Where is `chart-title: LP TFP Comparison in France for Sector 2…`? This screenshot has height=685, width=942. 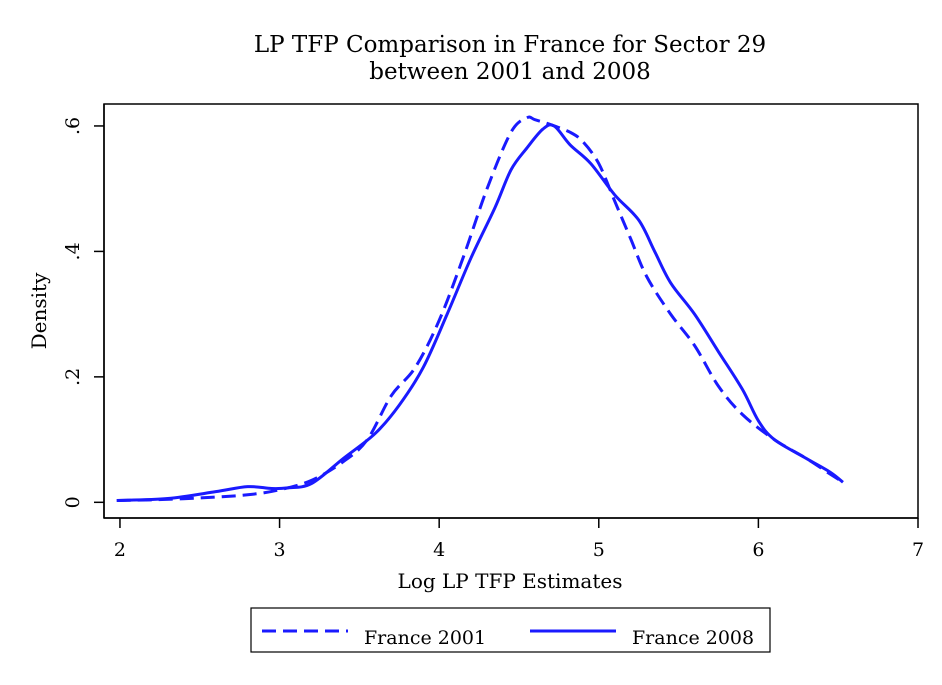
chart-title: LP TFP Comparison in France for Sector 2… is located at coordinates (510, 45).